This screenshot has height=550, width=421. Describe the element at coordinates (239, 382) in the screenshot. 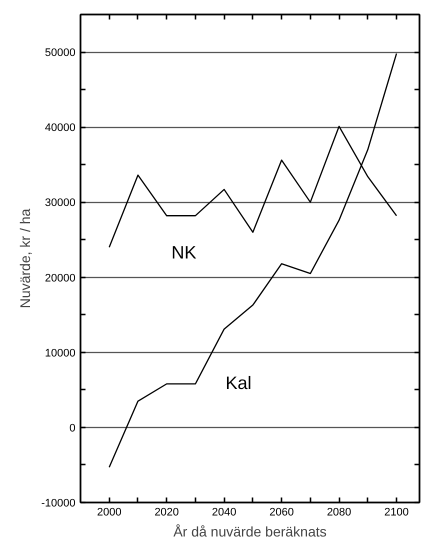

I see `series-label: Kal` at that location.